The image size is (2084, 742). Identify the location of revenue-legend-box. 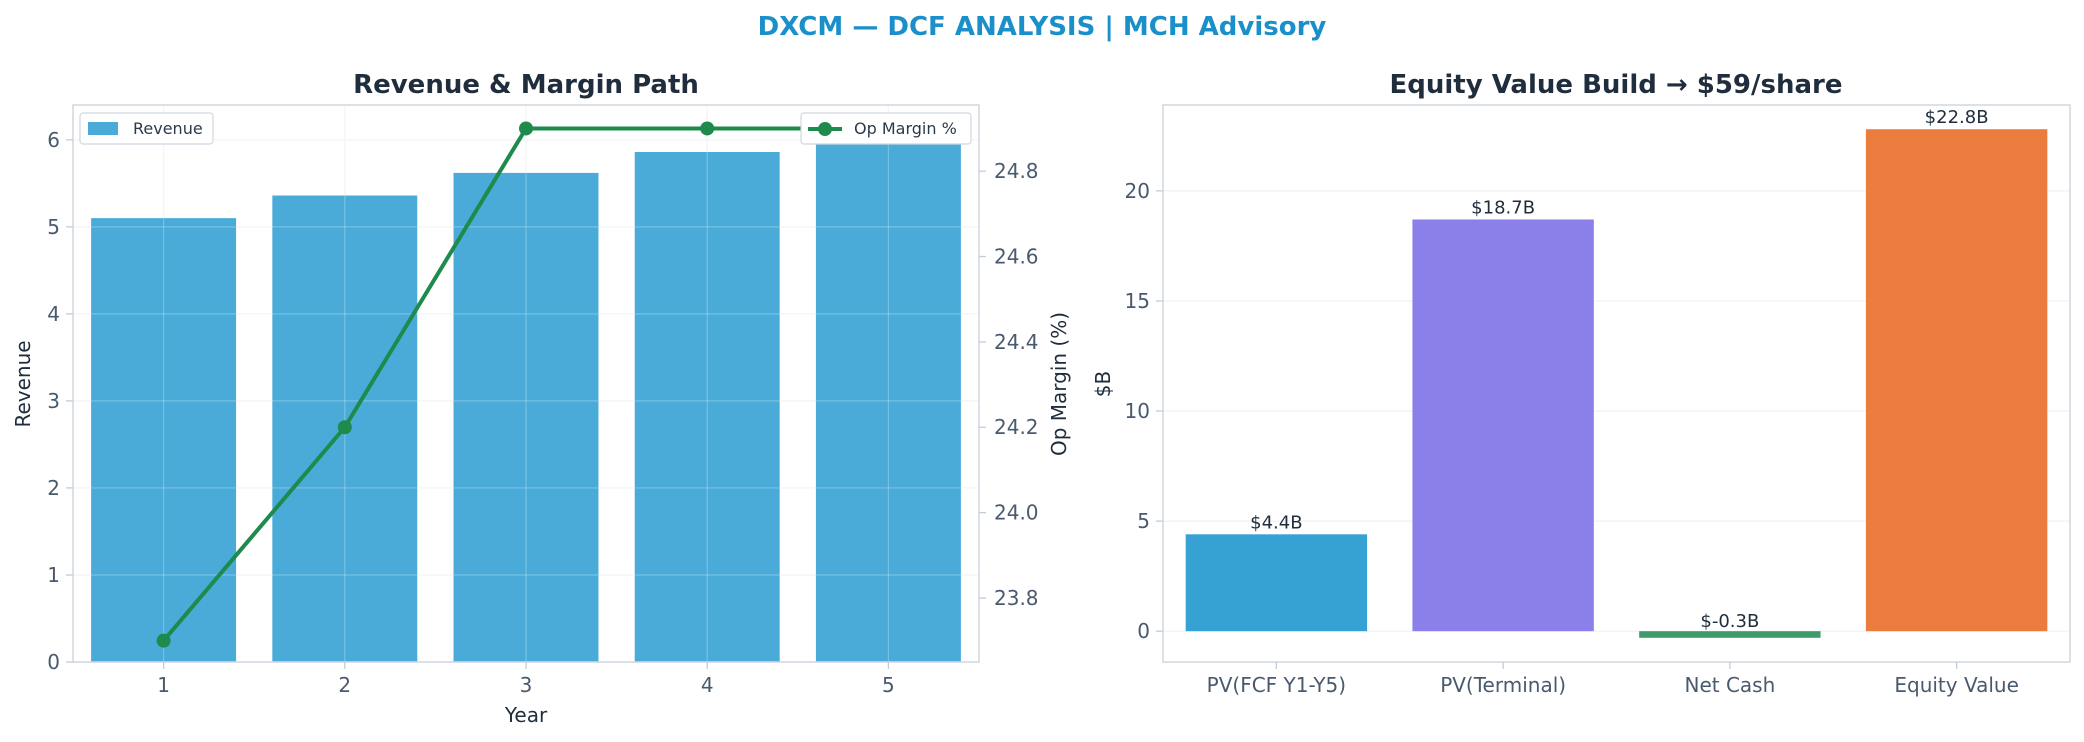
(146, 128).